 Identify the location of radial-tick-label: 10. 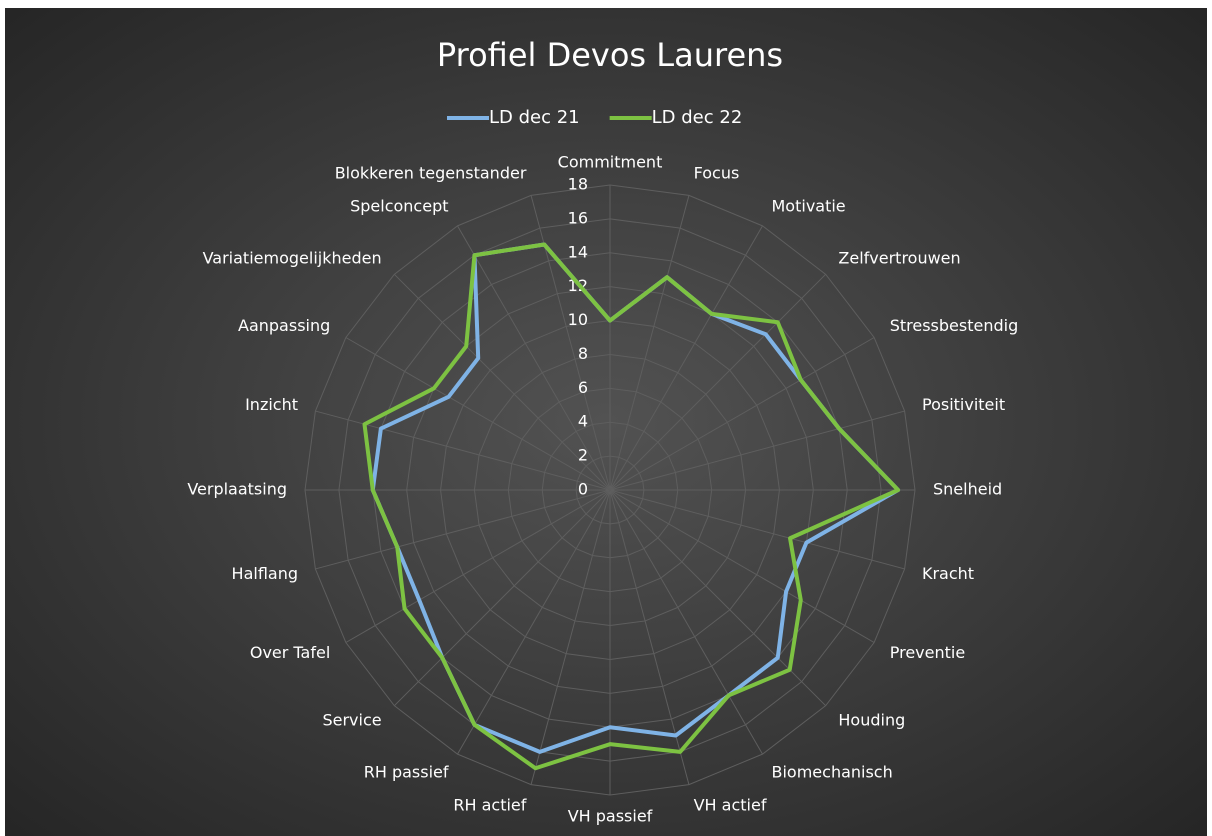
(578, 319).